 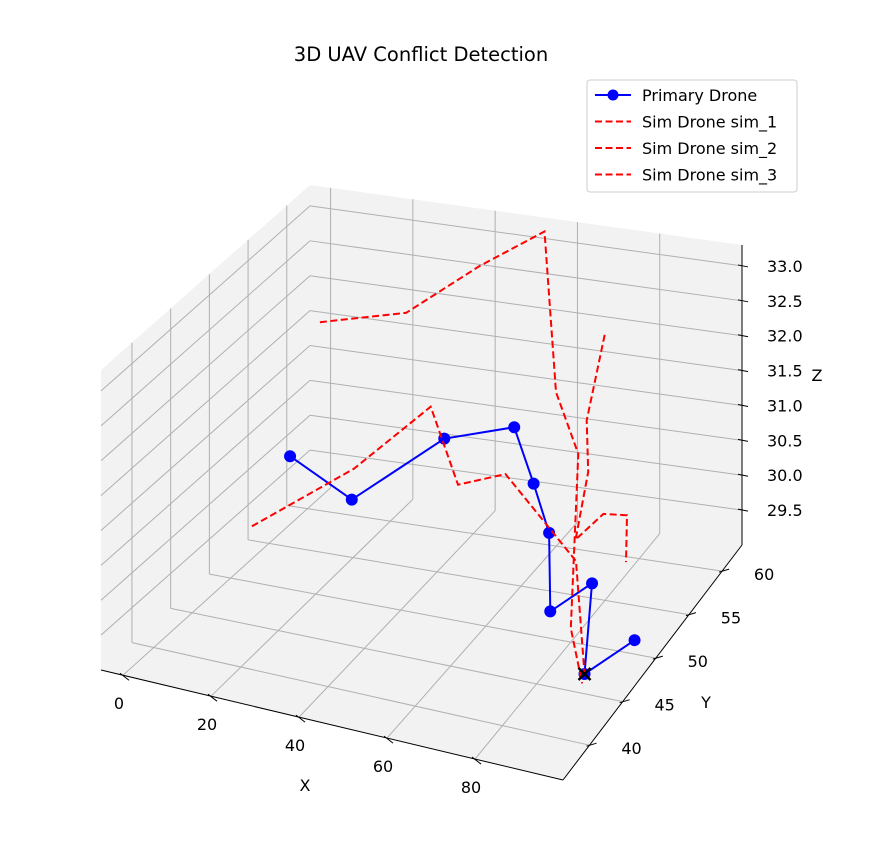 I want to click on left-pane, so click(x=205, y=427).